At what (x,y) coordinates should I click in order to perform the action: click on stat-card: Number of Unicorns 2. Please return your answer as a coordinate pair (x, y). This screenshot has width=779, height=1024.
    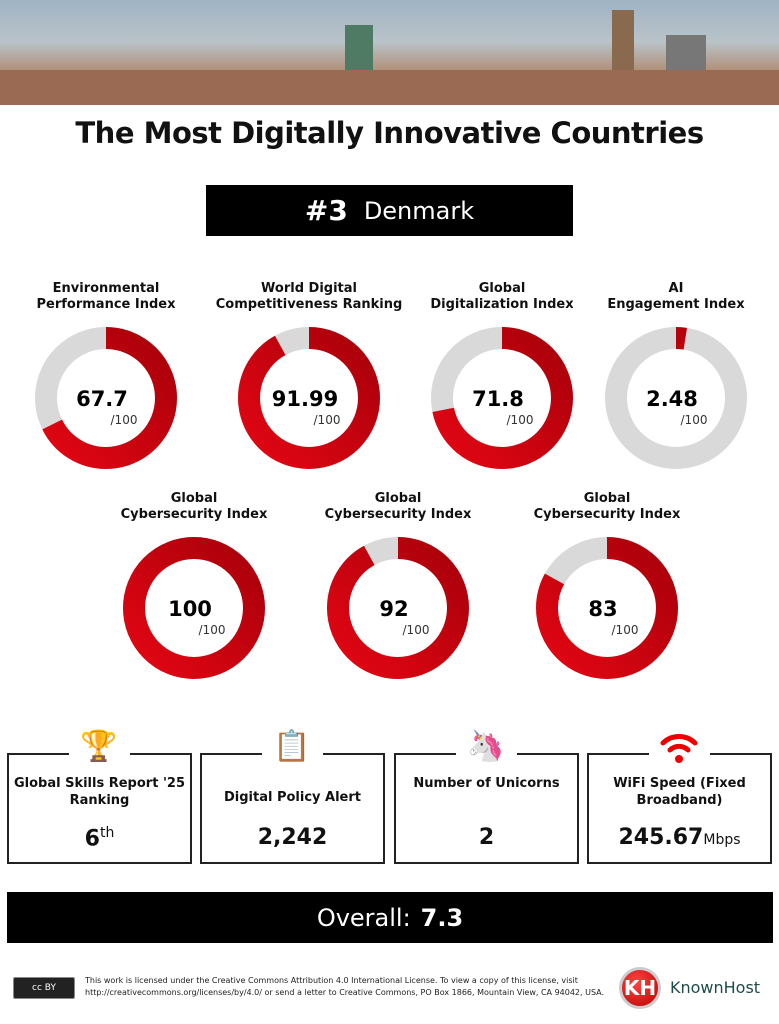
    Looking at the image, I should click on (486, 808).